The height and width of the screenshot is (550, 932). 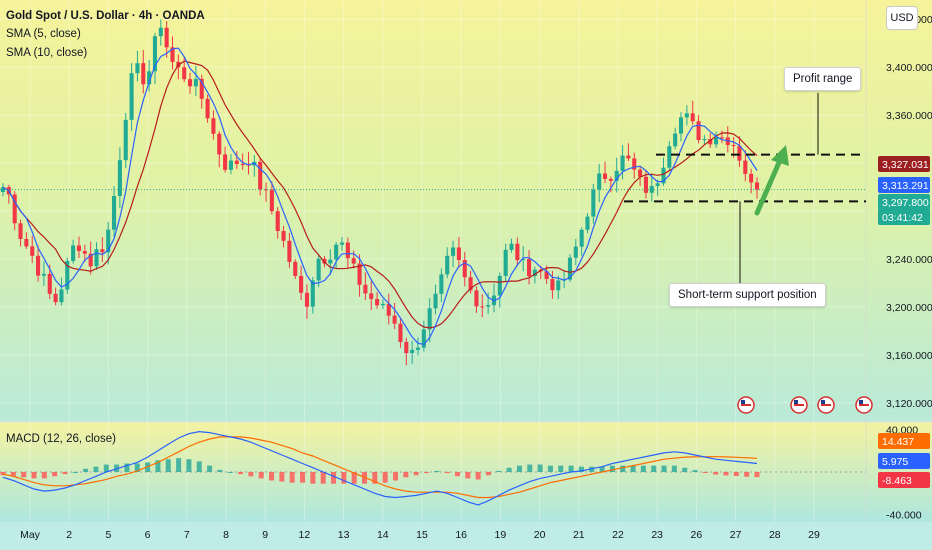 I want to click on macd-badge-macd-background, so click(x=904, y=461).